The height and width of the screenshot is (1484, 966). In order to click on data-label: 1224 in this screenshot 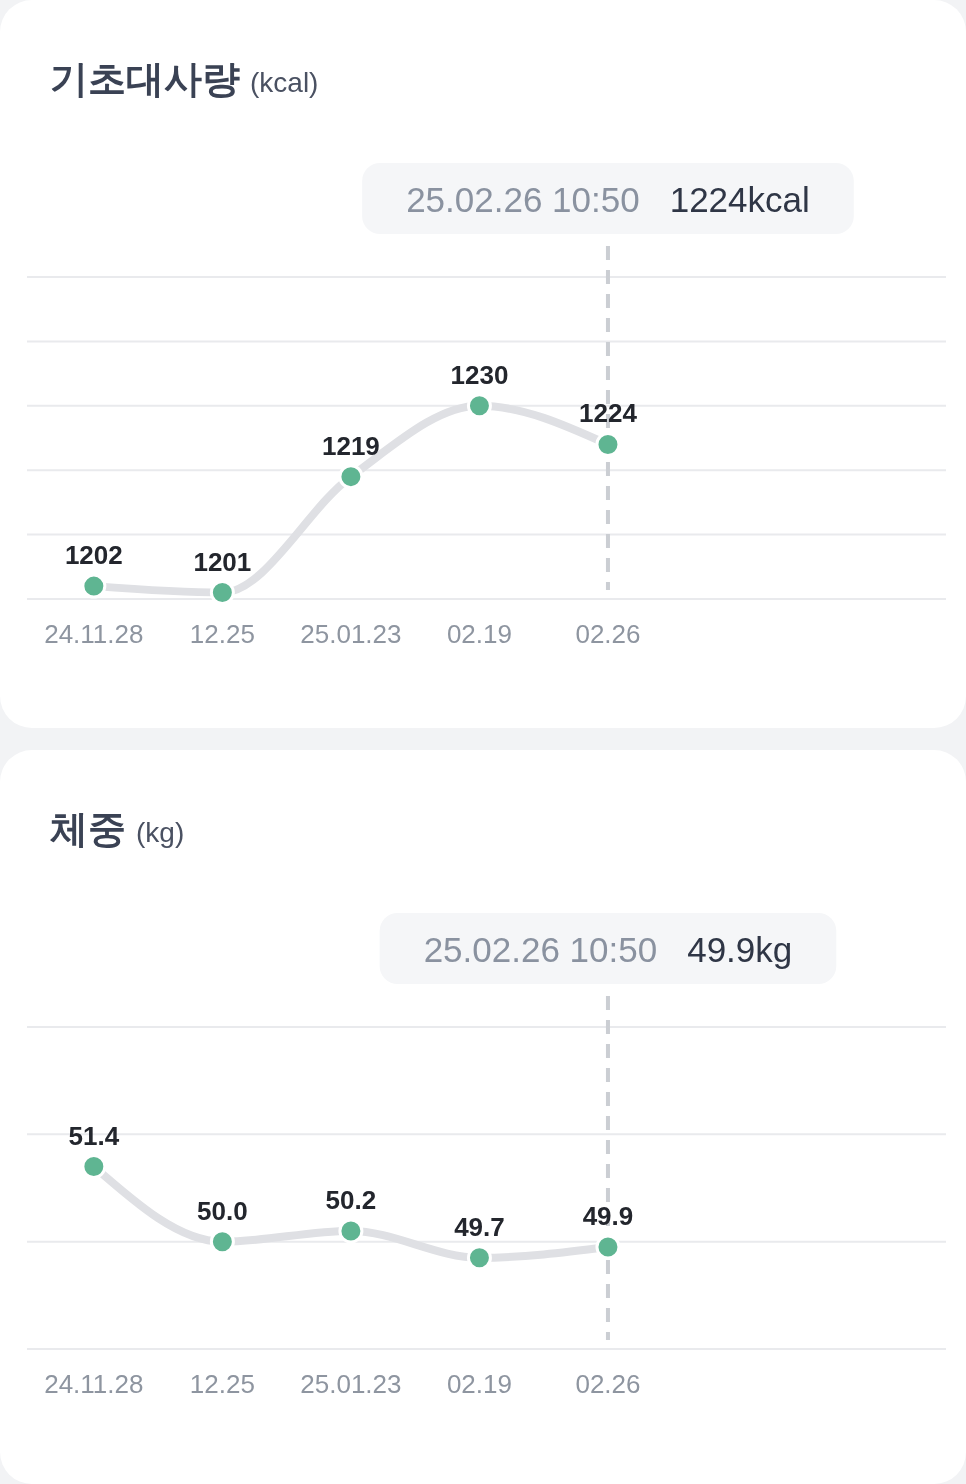, I will do `click(608, 413)`.